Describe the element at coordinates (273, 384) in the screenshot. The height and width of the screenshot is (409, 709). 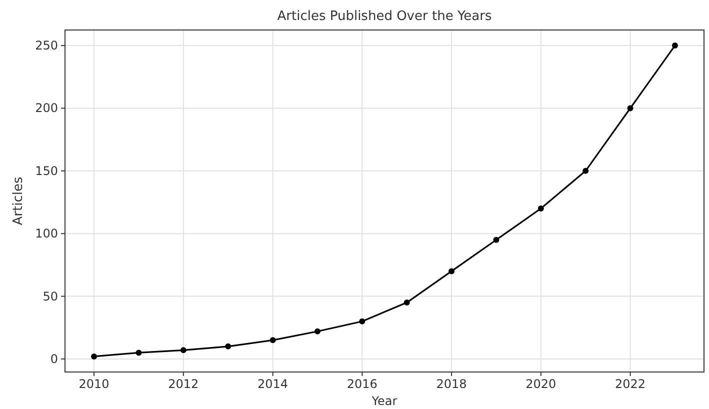
I see `x-tick-label: 2014` at that location.